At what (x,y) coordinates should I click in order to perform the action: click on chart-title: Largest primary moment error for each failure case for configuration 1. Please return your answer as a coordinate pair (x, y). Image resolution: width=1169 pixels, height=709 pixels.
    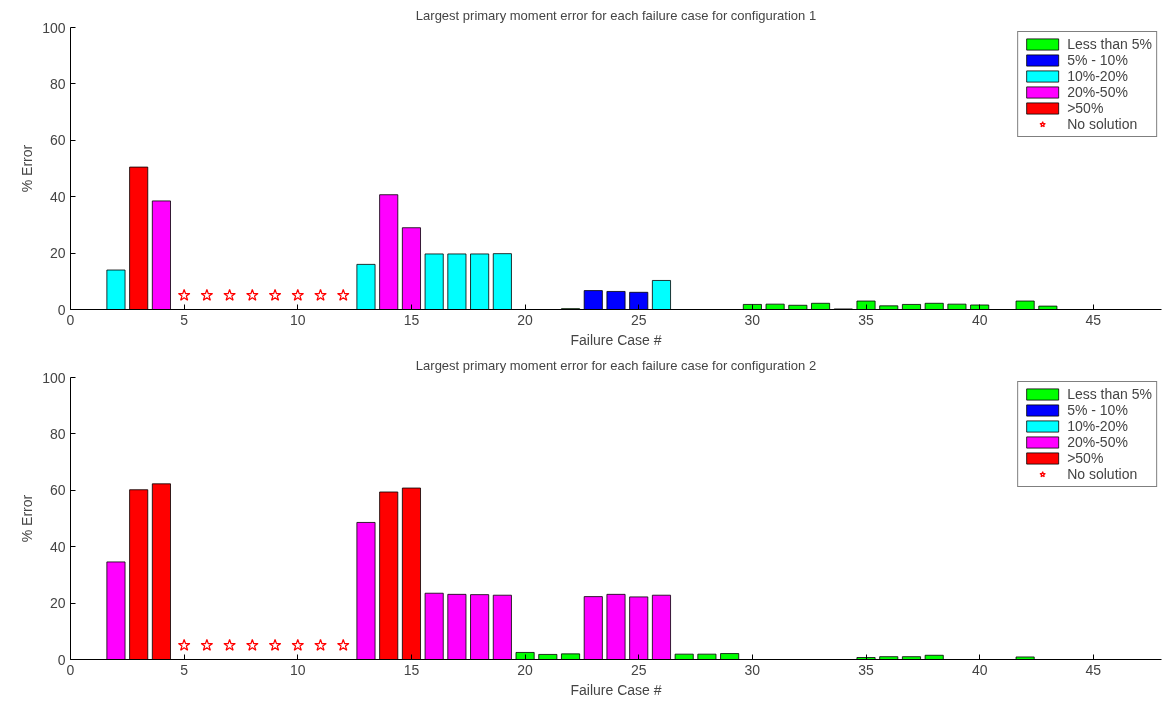
    Looking at the image, I should click on (616, 15).